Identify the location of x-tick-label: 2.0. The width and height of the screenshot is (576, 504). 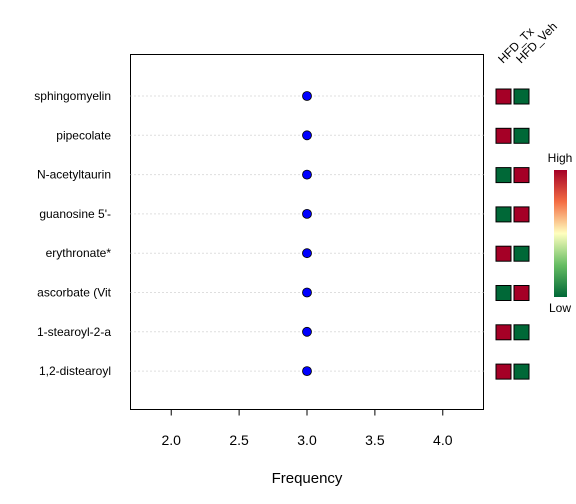
(171, 440).